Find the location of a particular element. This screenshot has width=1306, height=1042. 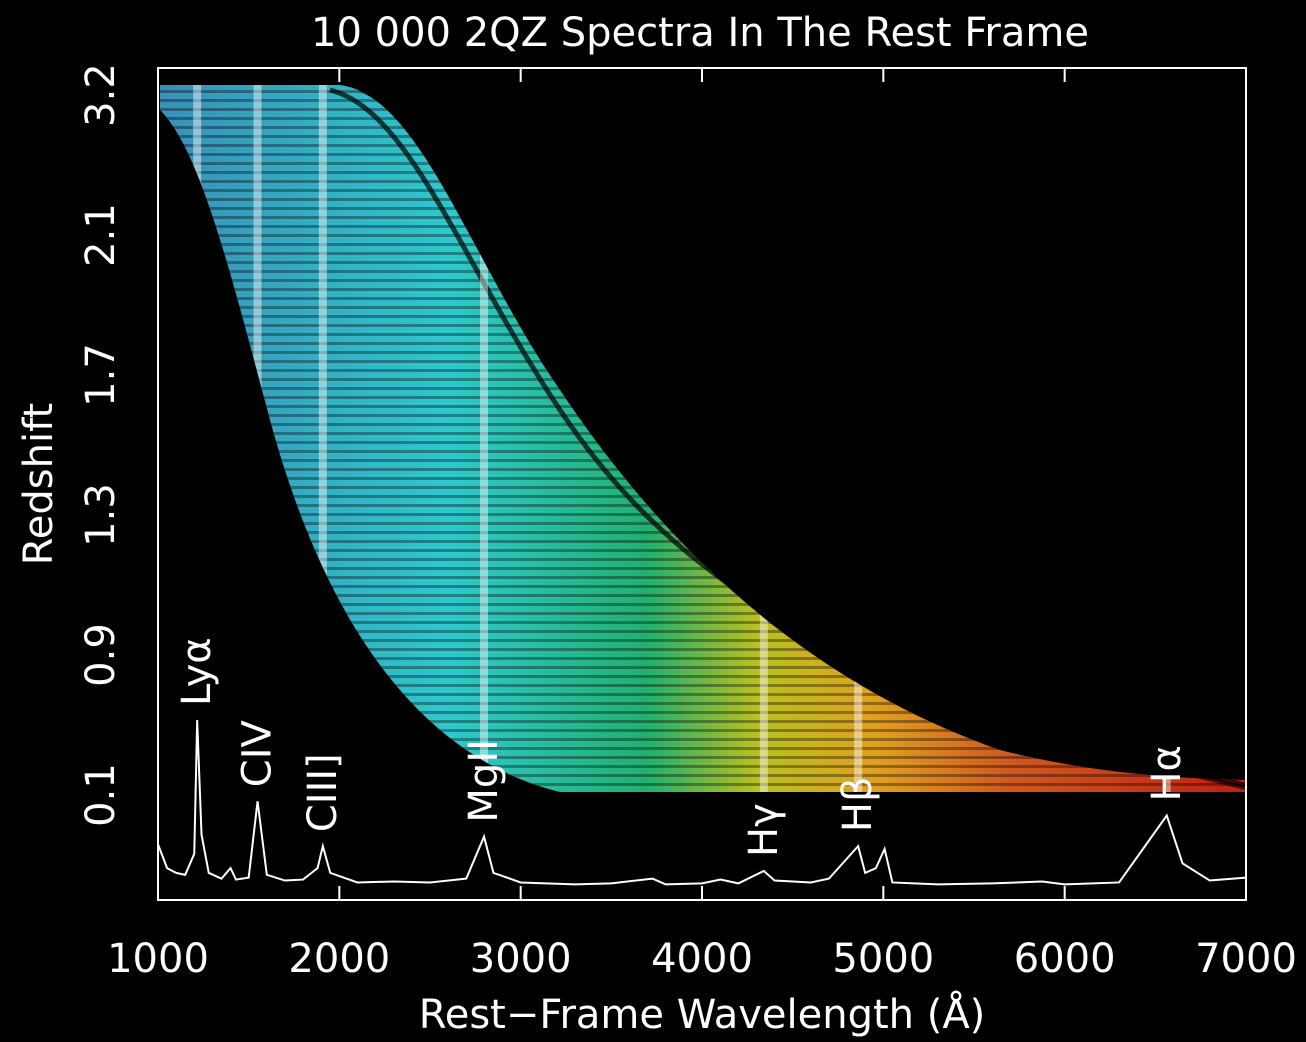

emission-line-label: CIII] is located at coordinates (323, 792).